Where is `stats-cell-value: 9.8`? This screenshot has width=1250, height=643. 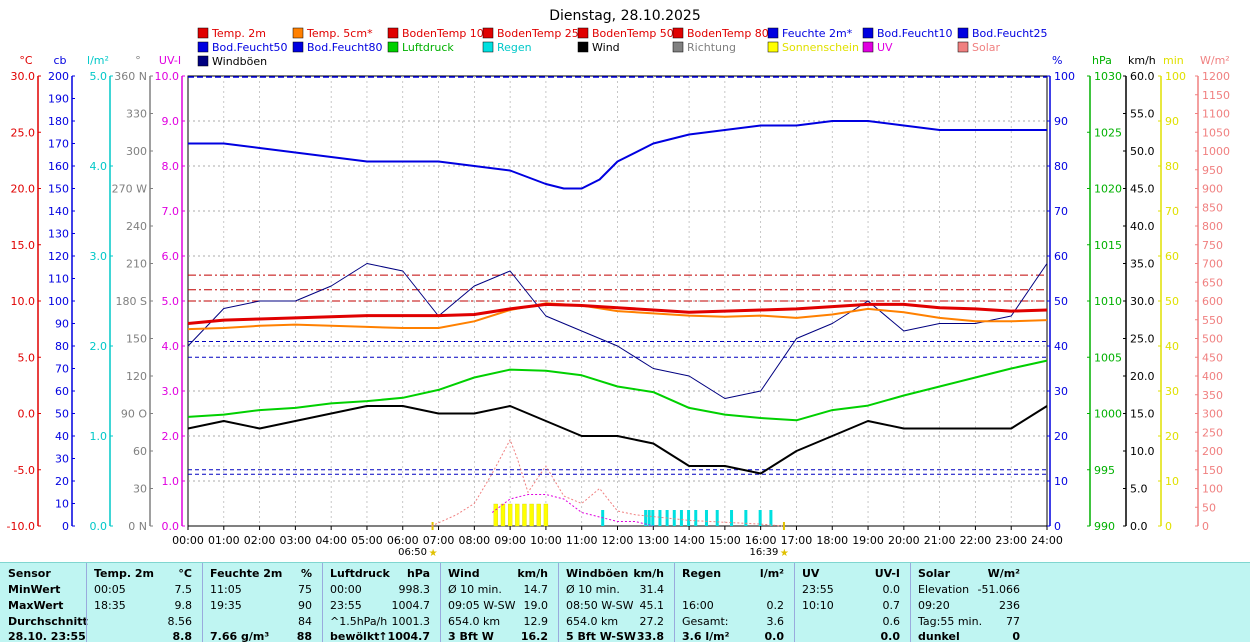 stats-cell-value: 9.8 is located at coordinates (183, 605).